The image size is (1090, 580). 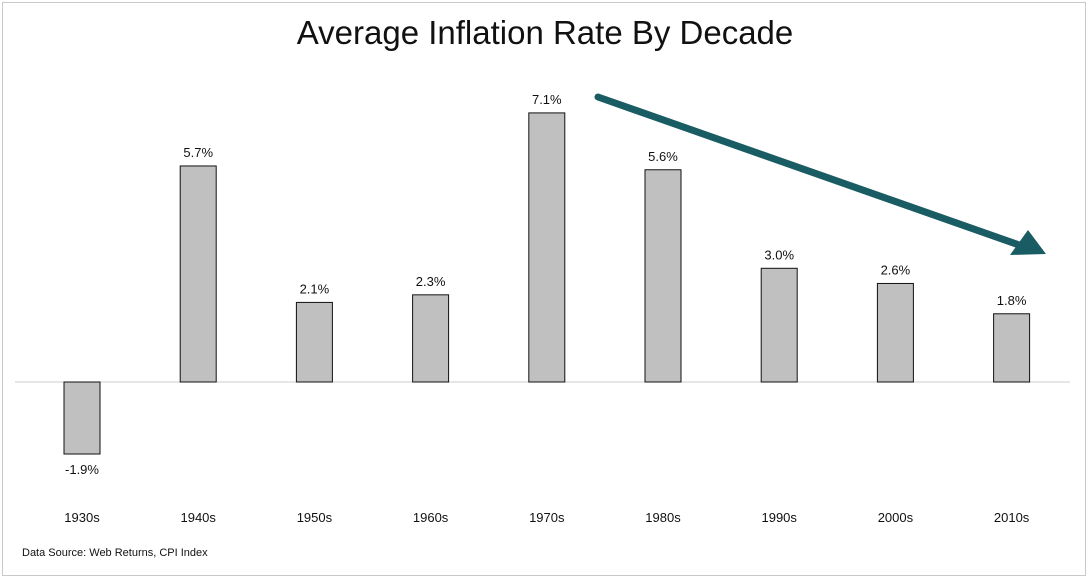 I want to click on data-source-note: Data Source: Web Returns, CPI Index, so click(x=115, y=553).